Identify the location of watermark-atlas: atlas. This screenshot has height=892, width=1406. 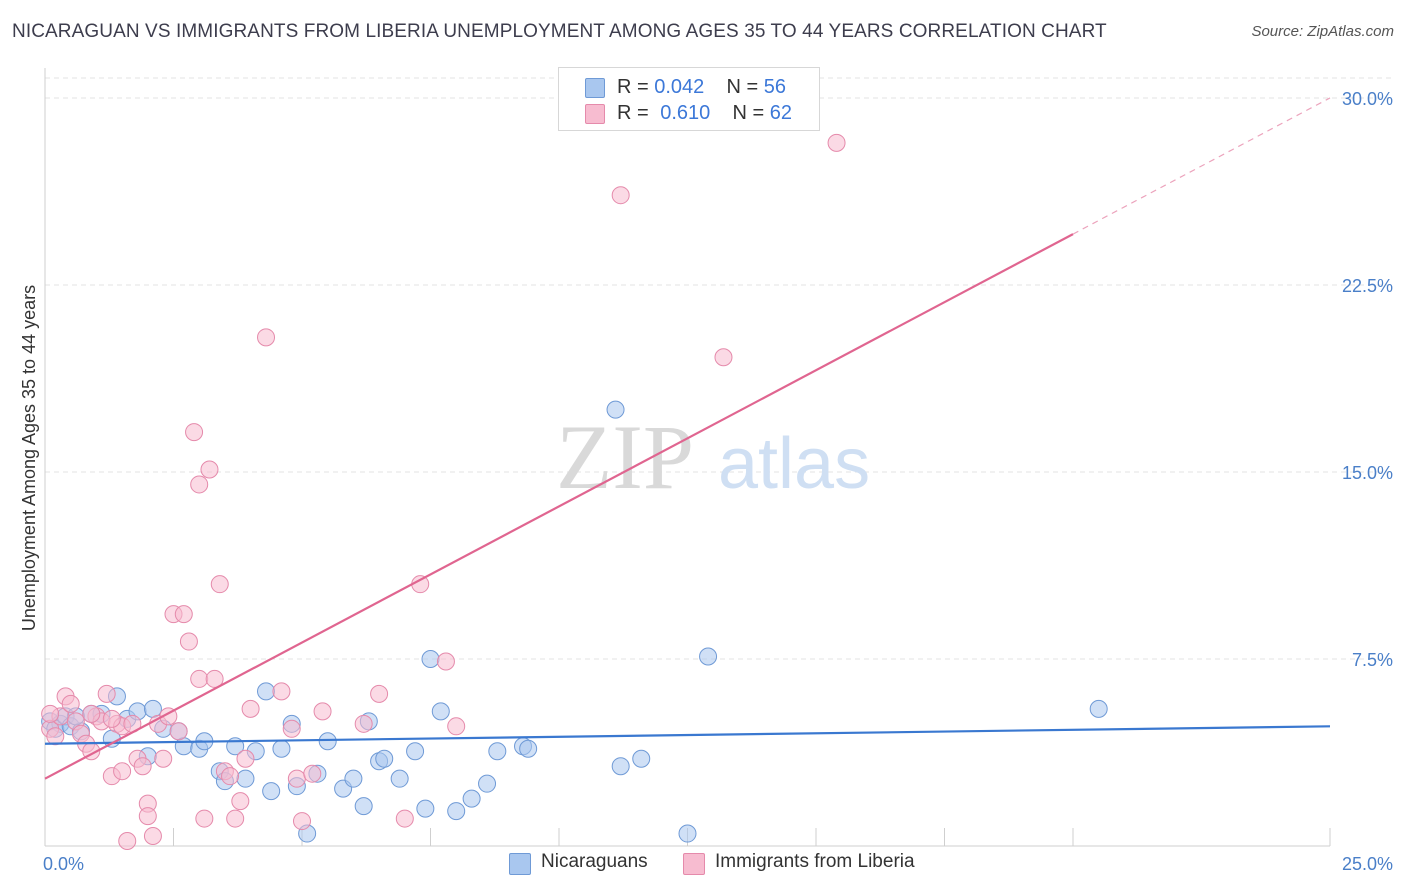
(794, 464).